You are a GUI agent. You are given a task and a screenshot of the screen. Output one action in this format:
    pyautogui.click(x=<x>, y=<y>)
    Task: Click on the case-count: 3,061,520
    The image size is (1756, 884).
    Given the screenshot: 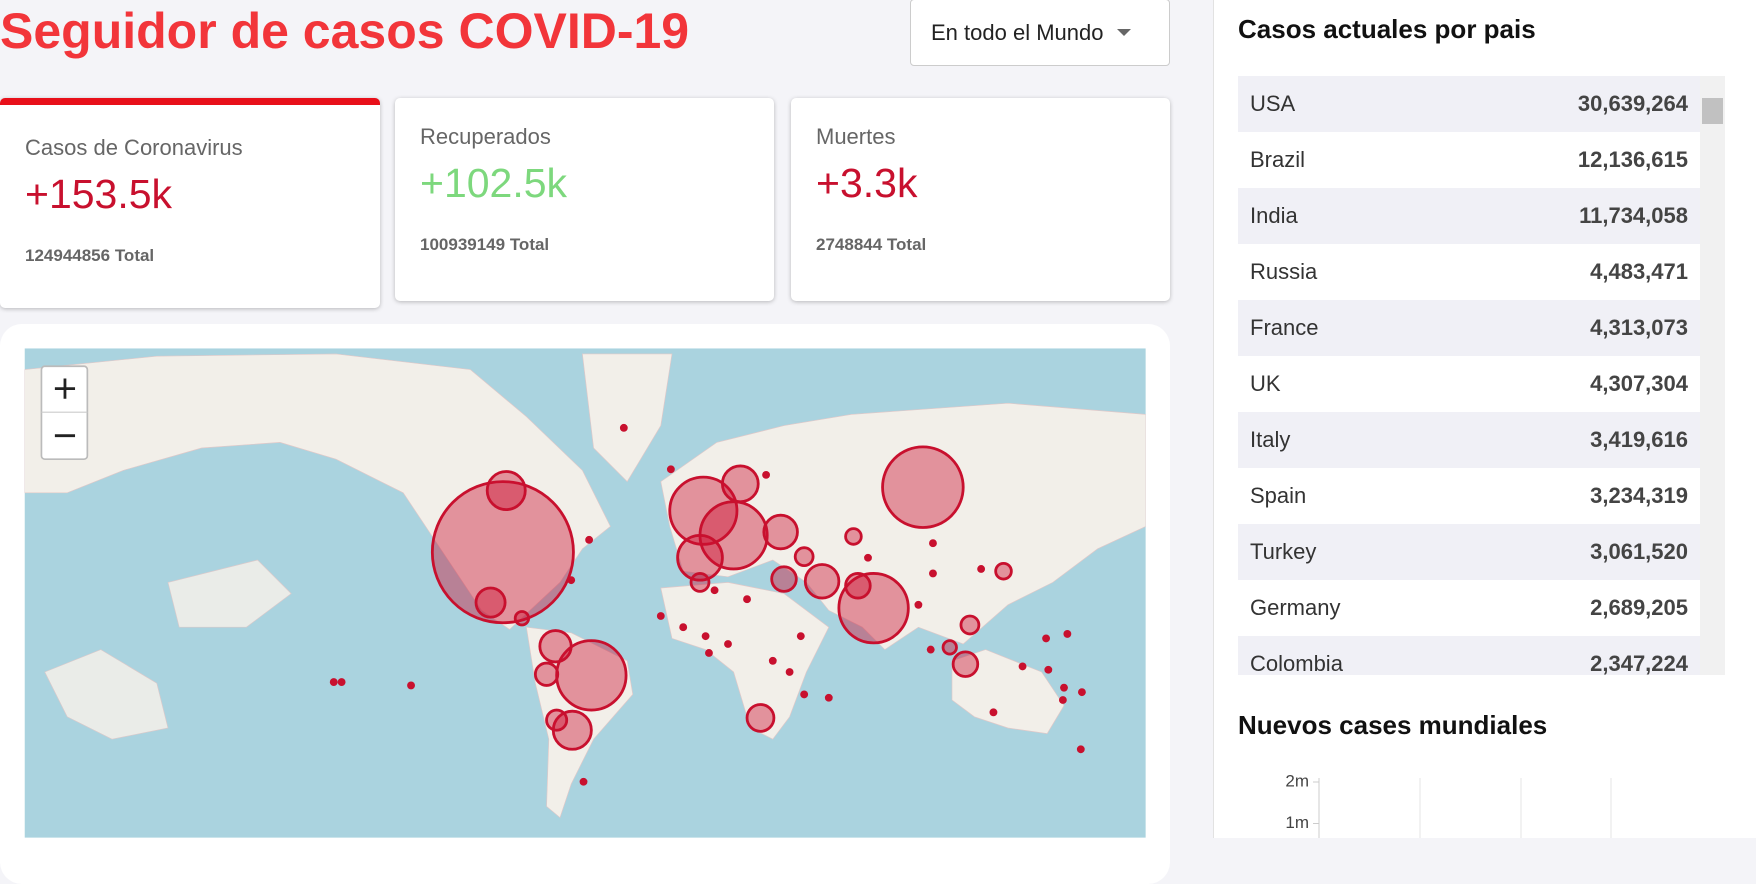 What is the action you would take?
    pyautogui.click(x=1639, y=551)
    